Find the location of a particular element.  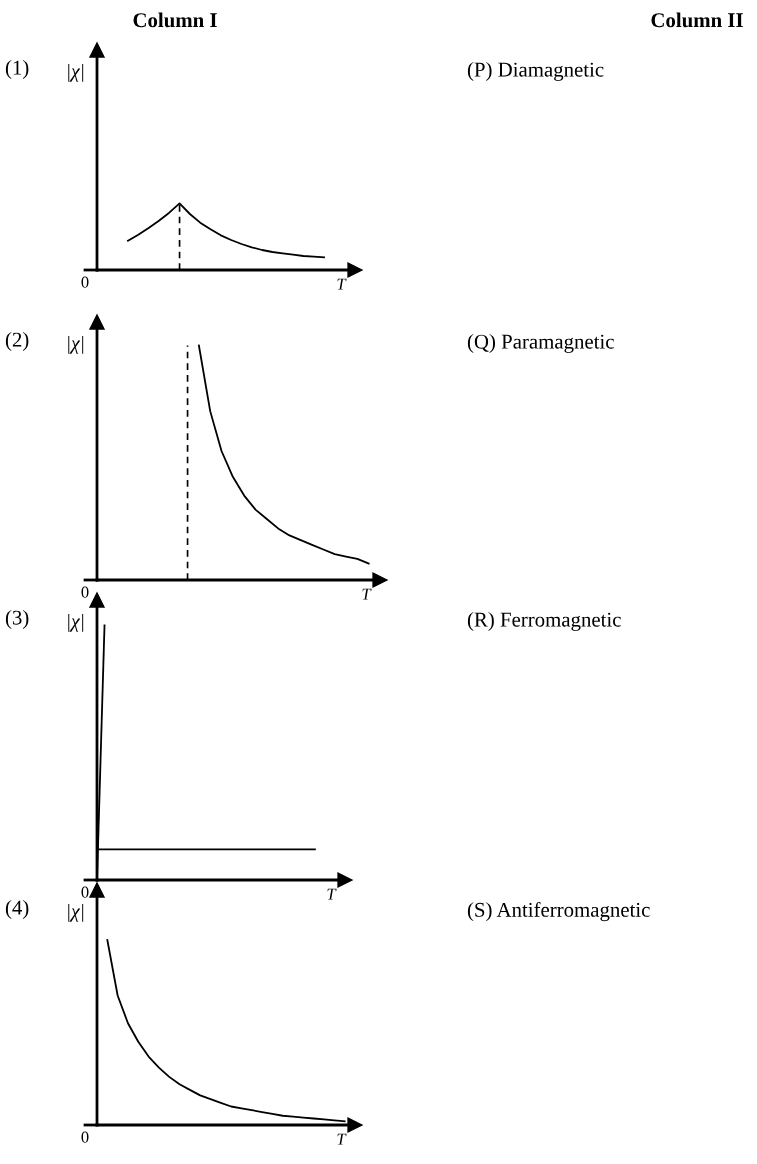

text: (Q) Paramagnetic is located at coordinates (540, 343).